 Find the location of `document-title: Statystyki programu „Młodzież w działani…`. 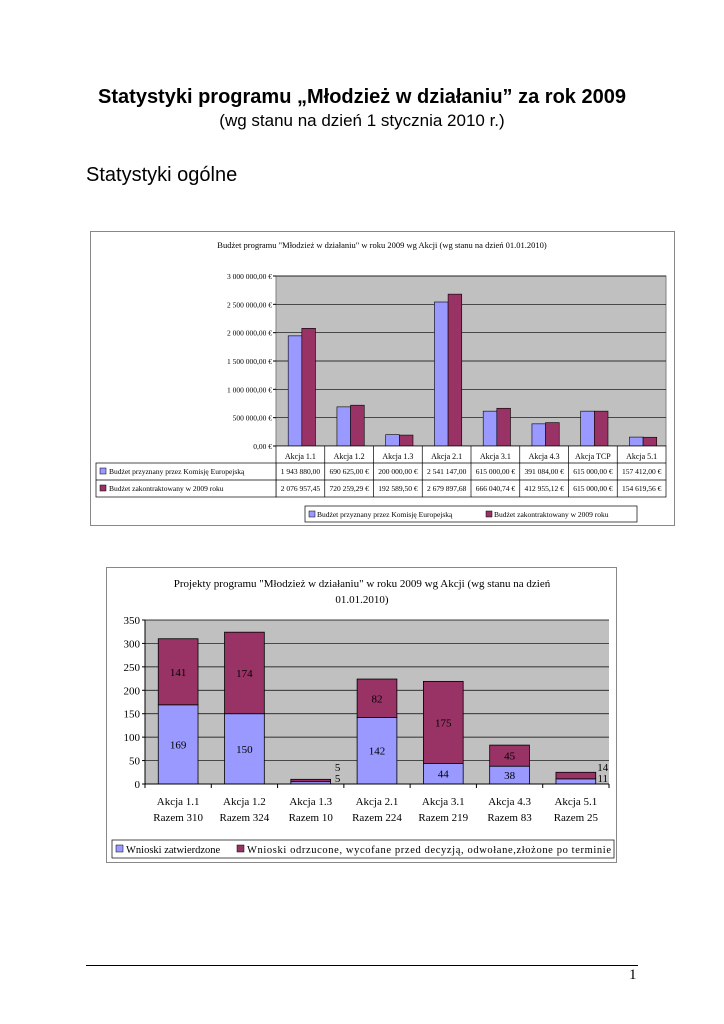

document-title: Statystyki programu „Młodzież w działani… is located at coordinates (362, 97).